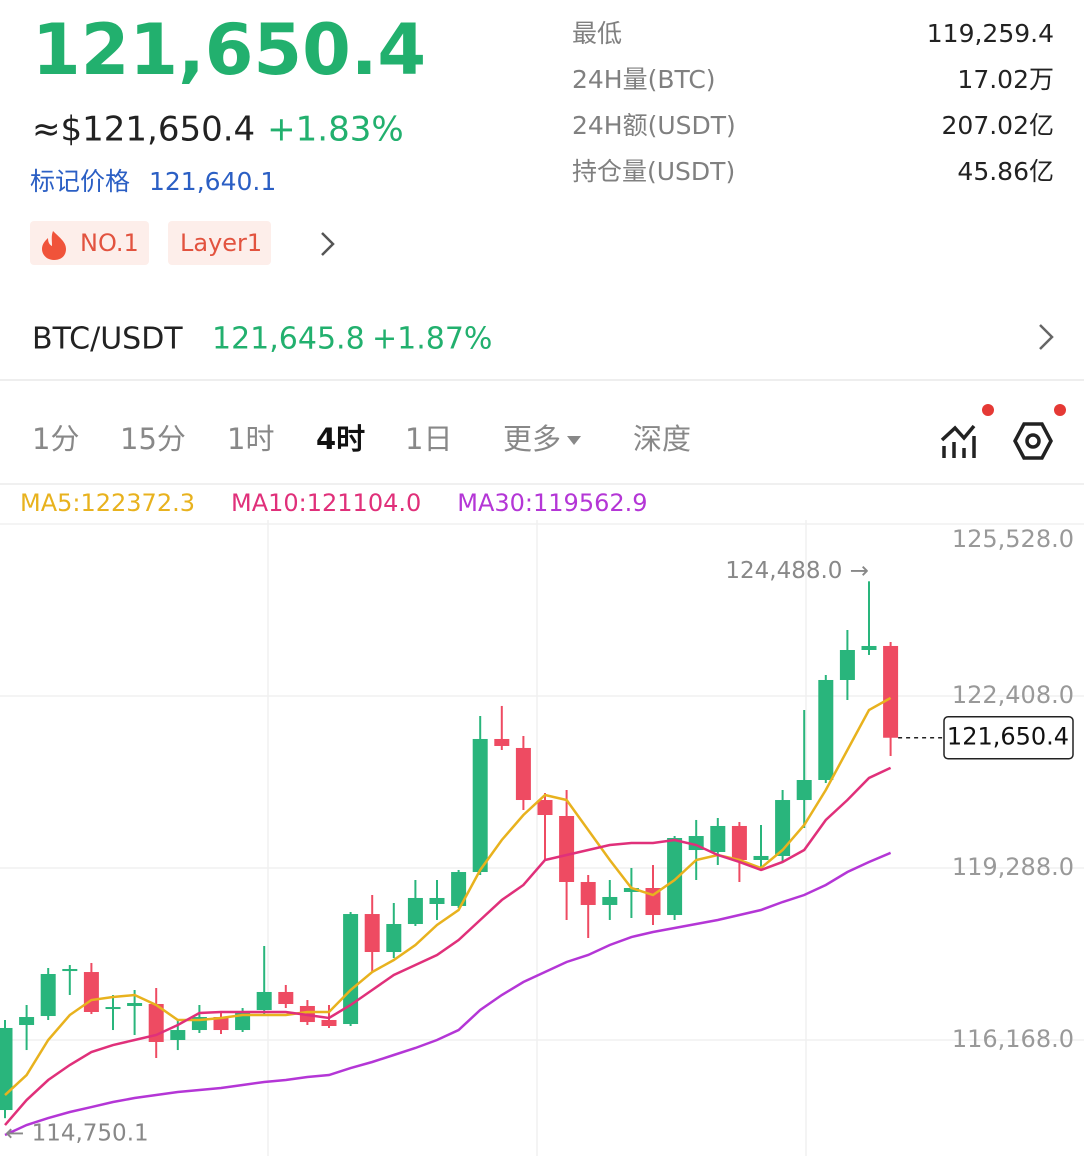  What do you see at coordinates (250, 439) in the screenshot?
I see `timeframe-tab: 1时` at bounding box center [250, 439].